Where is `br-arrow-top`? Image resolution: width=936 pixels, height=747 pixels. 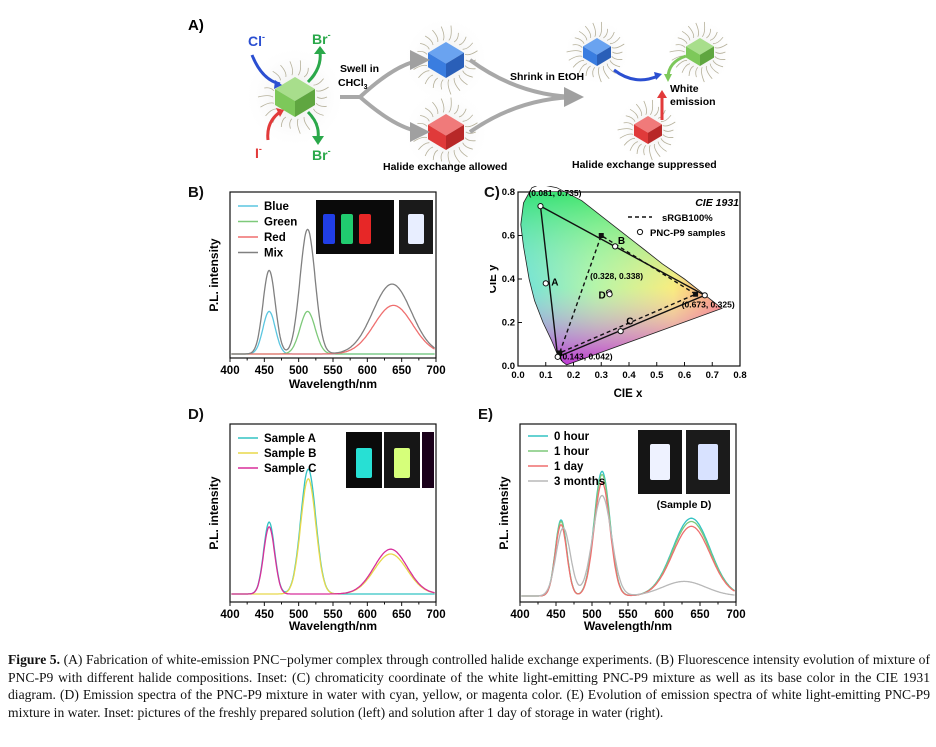 br-arrow-top is located at coordinates (314, 67).